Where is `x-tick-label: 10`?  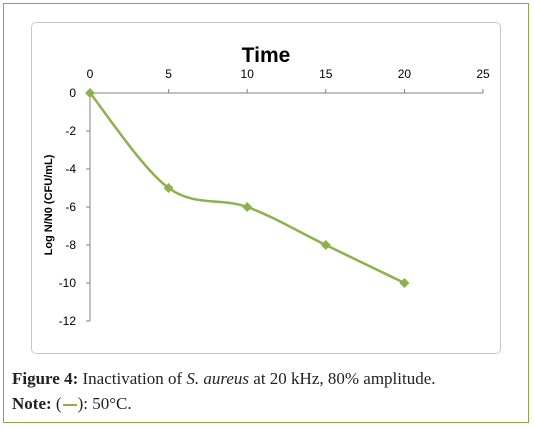
x-tick-label: 10 is located at coordinates (248, 74).